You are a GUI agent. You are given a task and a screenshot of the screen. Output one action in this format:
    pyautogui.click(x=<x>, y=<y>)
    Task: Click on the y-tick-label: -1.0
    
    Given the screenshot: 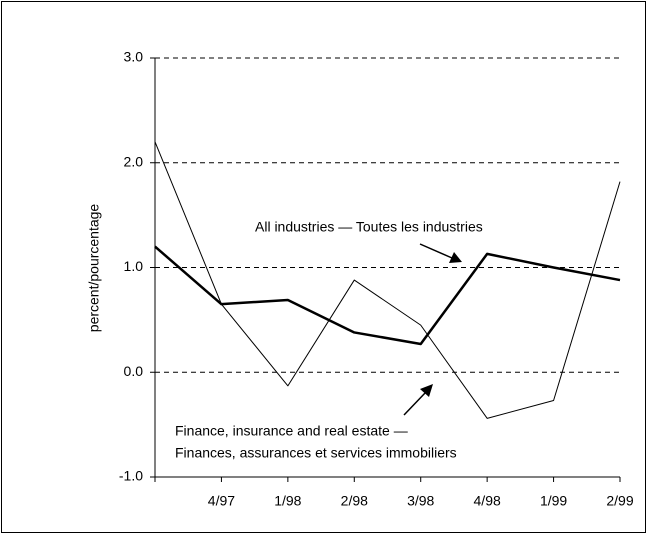 What is the action you would take?
    pyautogui.click(x=131, y=476)
    